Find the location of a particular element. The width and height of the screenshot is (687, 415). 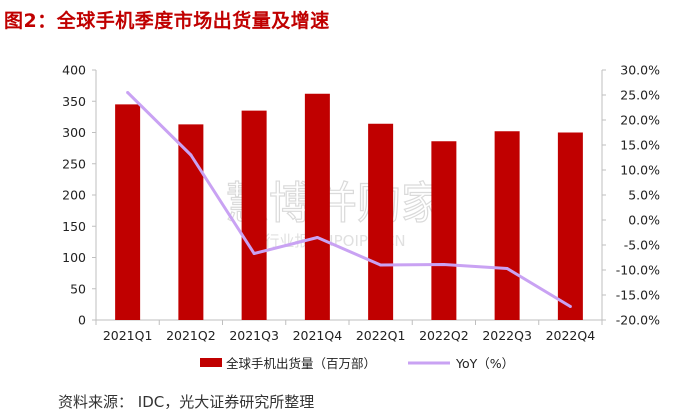

yoy-point-2021Q1 is located at coordinates (128, 92).